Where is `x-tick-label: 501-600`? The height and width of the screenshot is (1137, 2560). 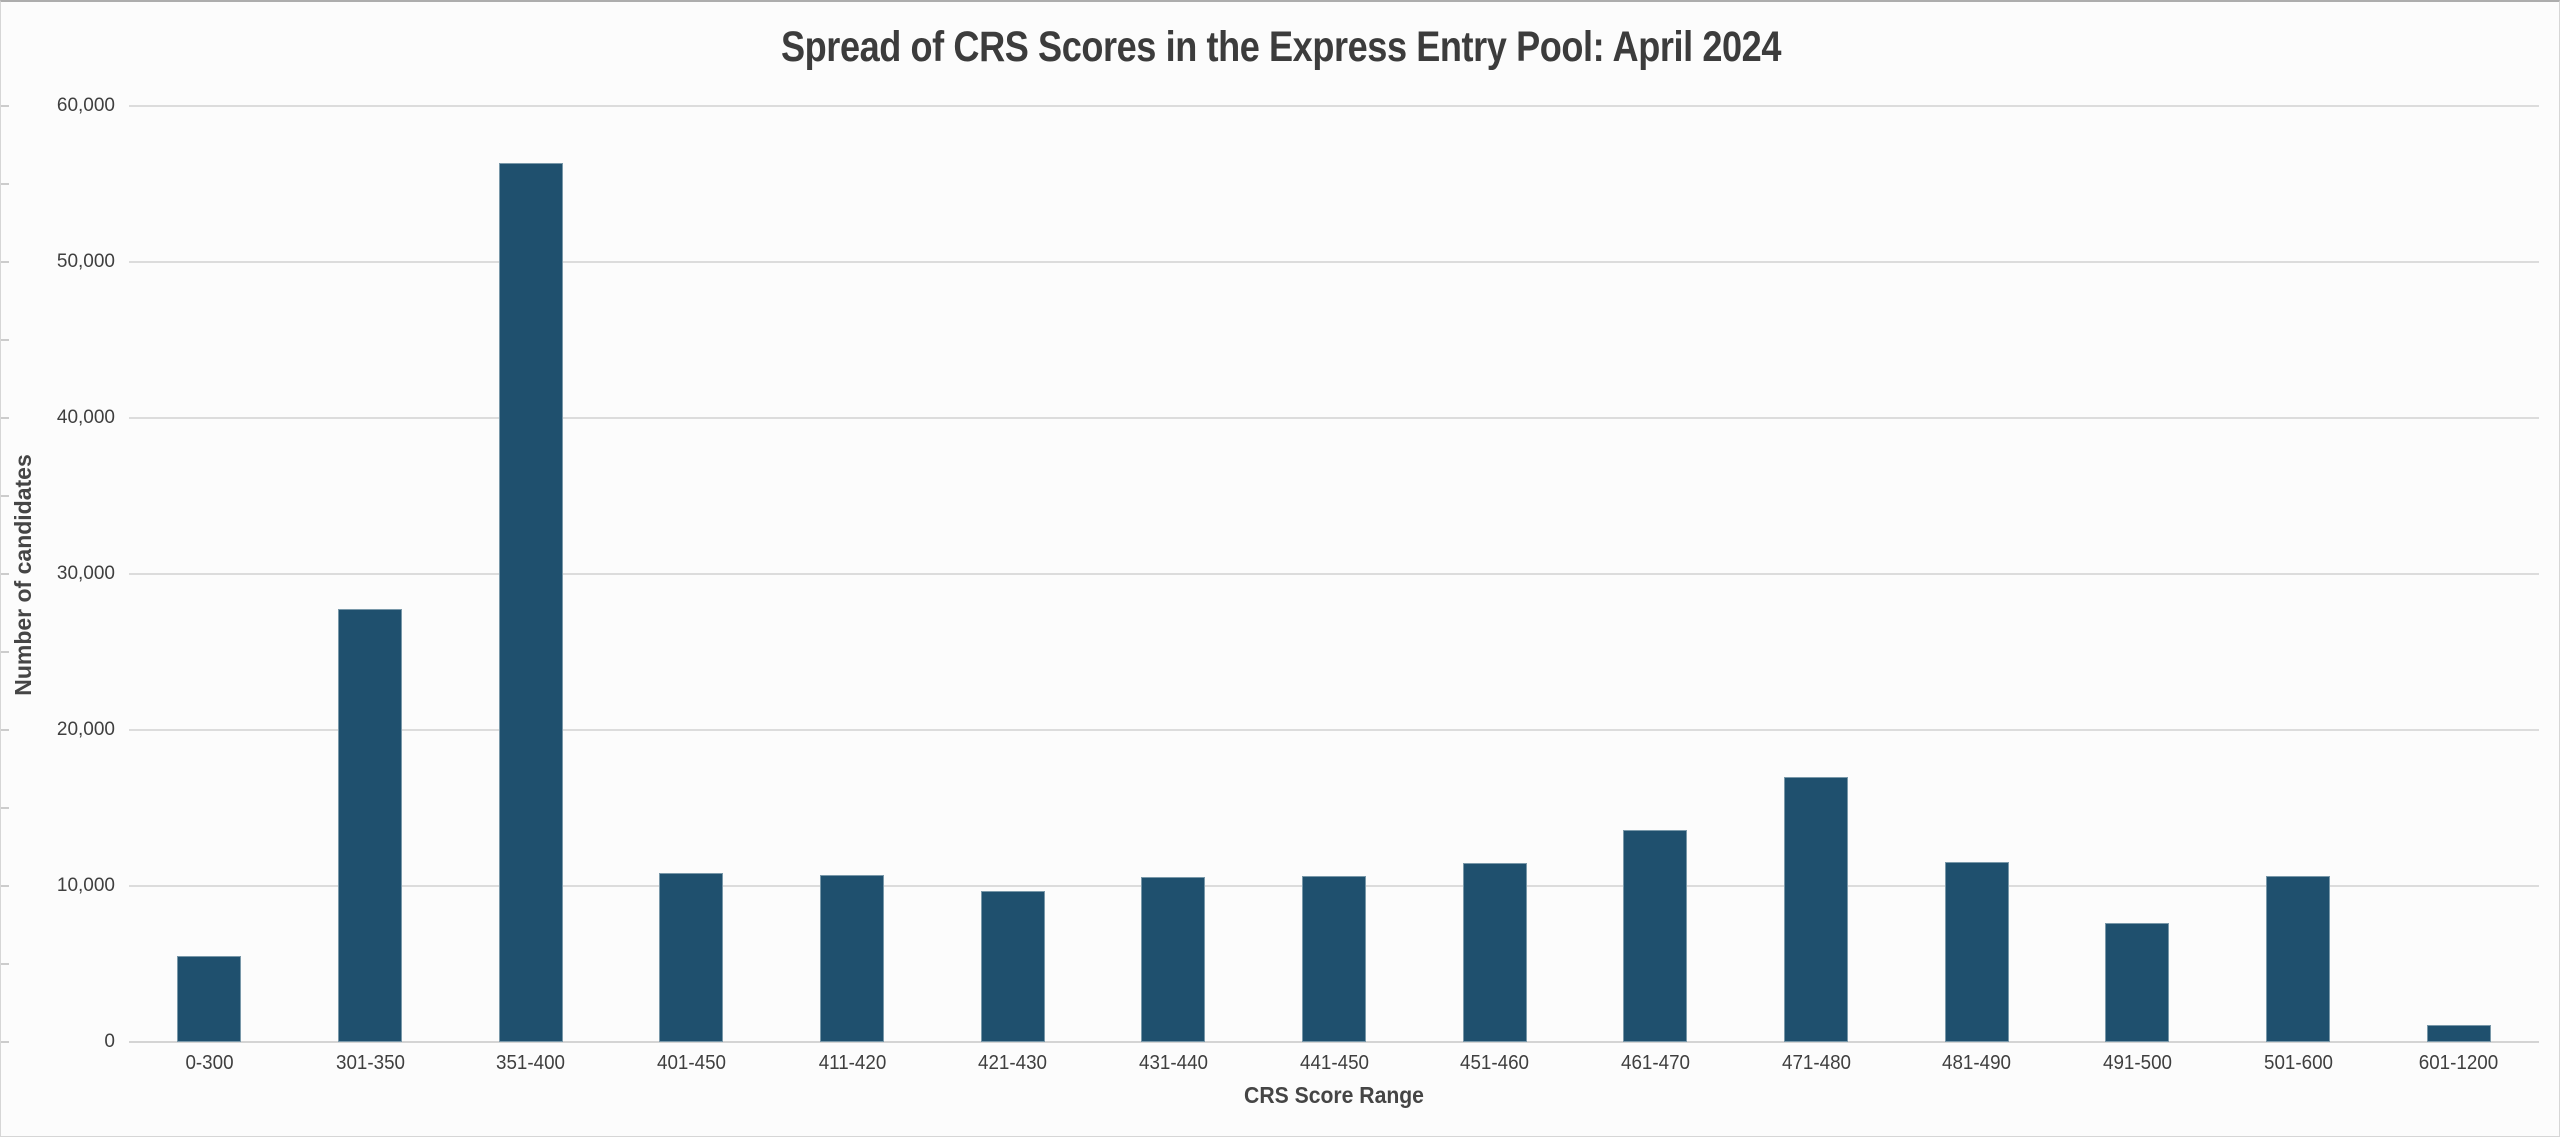
x-tick-label: 501-600 is located at coordinates (2298, 1063).